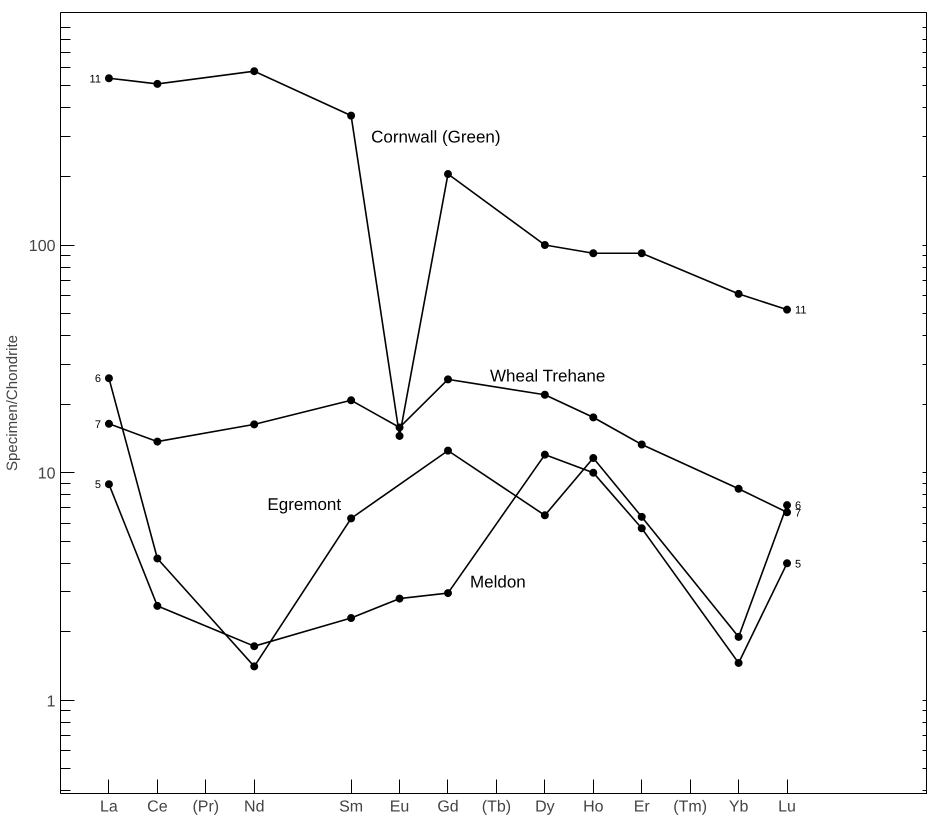  What do you see at coordinates (51, 701) in the screenshot?
I see `y-tick-label: 1` at bounding box center [51, 701].